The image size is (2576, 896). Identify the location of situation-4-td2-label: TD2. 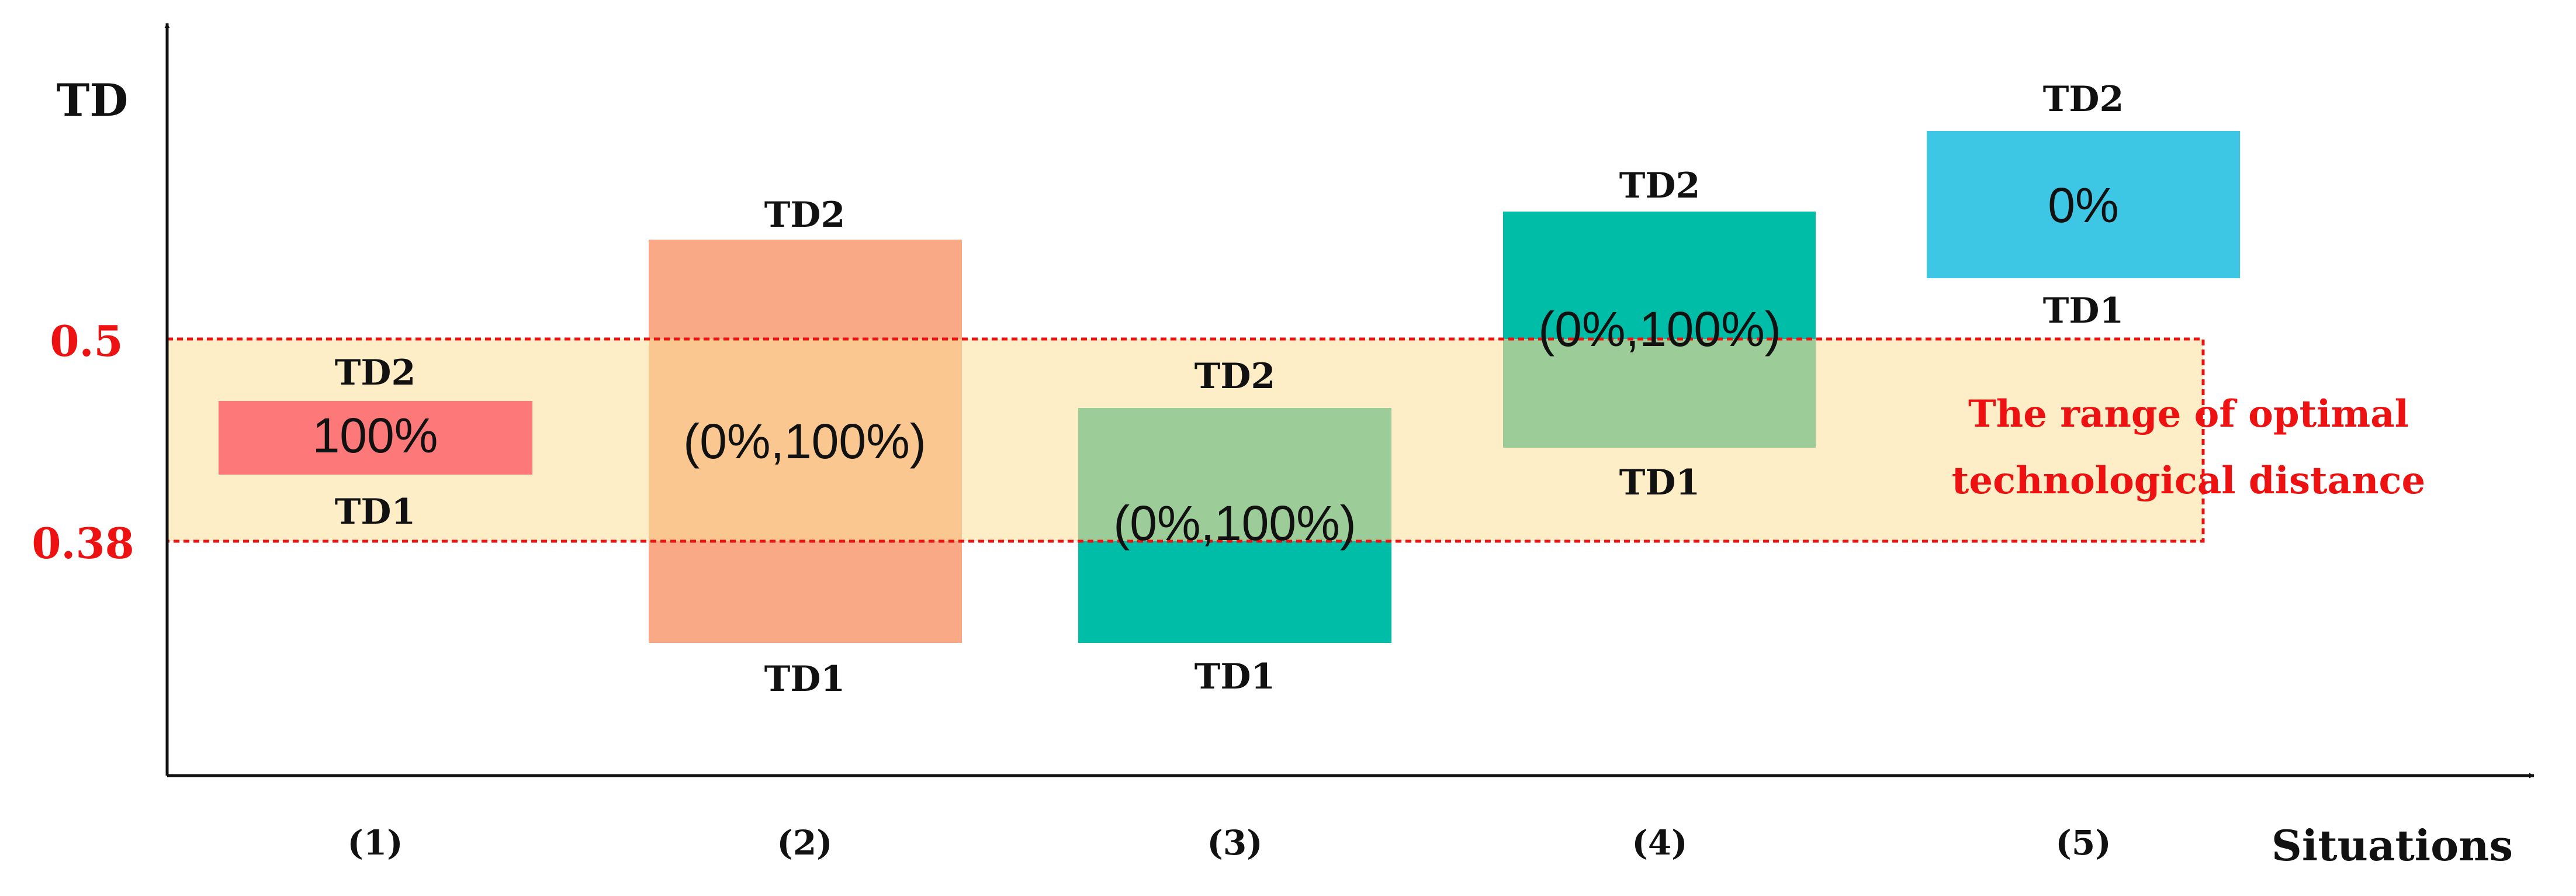
(1660, 185).